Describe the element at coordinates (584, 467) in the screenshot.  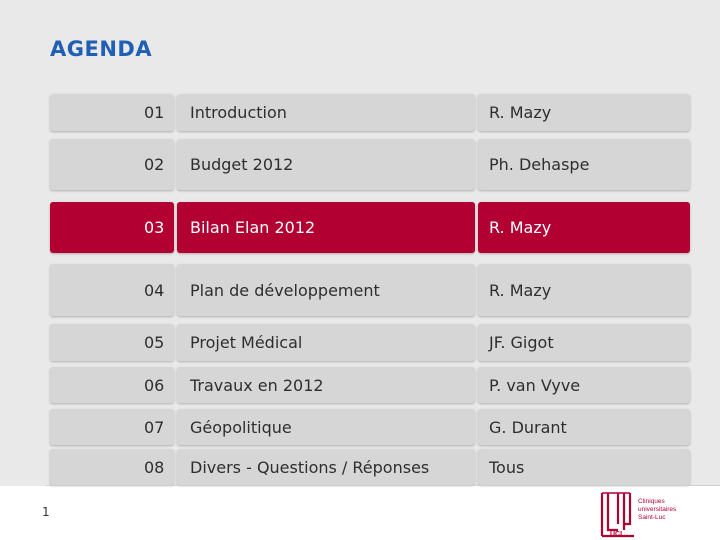
I see `agenda-presenter: Tous` at that location.